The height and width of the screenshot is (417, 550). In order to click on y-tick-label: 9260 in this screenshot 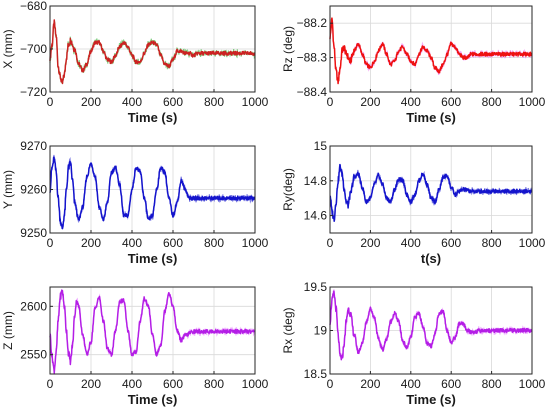, I will do `click(33, 190)`.